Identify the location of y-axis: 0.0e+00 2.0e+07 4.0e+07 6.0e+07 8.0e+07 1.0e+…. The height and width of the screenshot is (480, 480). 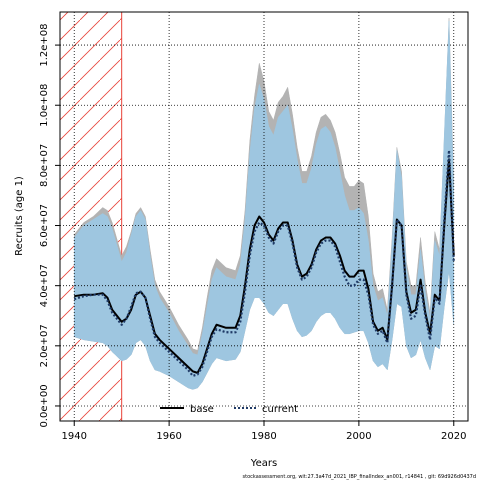
(49, 225).